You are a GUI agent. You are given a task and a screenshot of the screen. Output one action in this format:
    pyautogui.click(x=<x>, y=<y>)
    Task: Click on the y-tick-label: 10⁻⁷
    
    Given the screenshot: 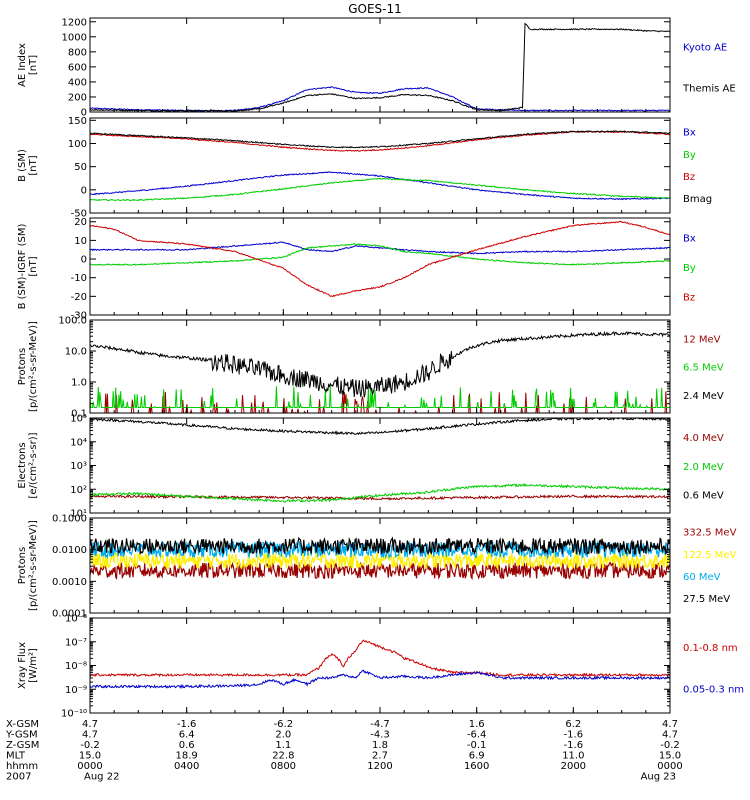 What is the action you would take?
    pyautogui.click(x=76, y=642)
    